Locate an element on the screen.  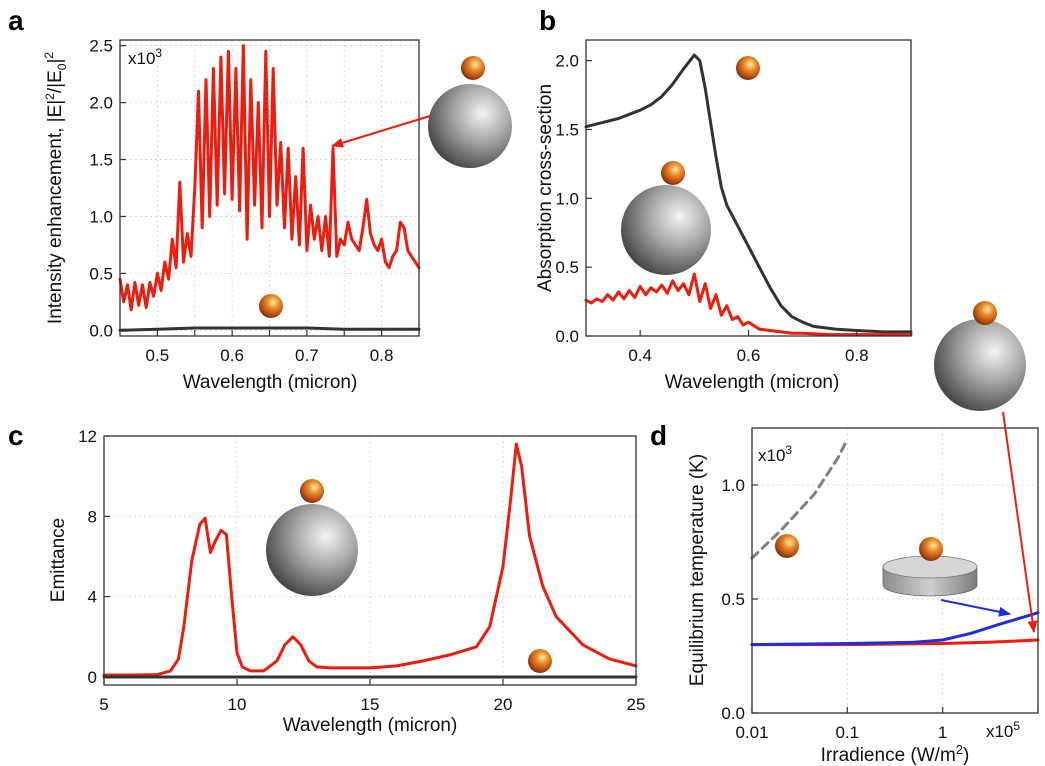
panel-b-series is located at coordinates (748, 195).